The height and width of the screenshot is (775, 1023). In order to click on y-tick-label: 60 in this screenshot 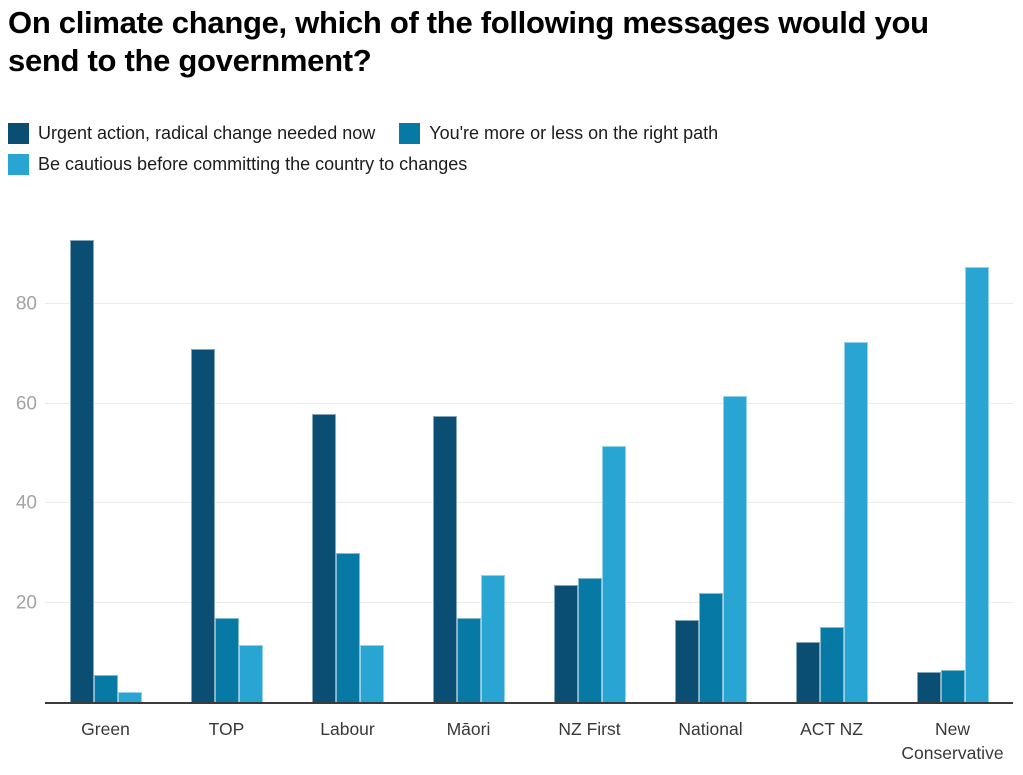, I will do `click(26, 404)`.